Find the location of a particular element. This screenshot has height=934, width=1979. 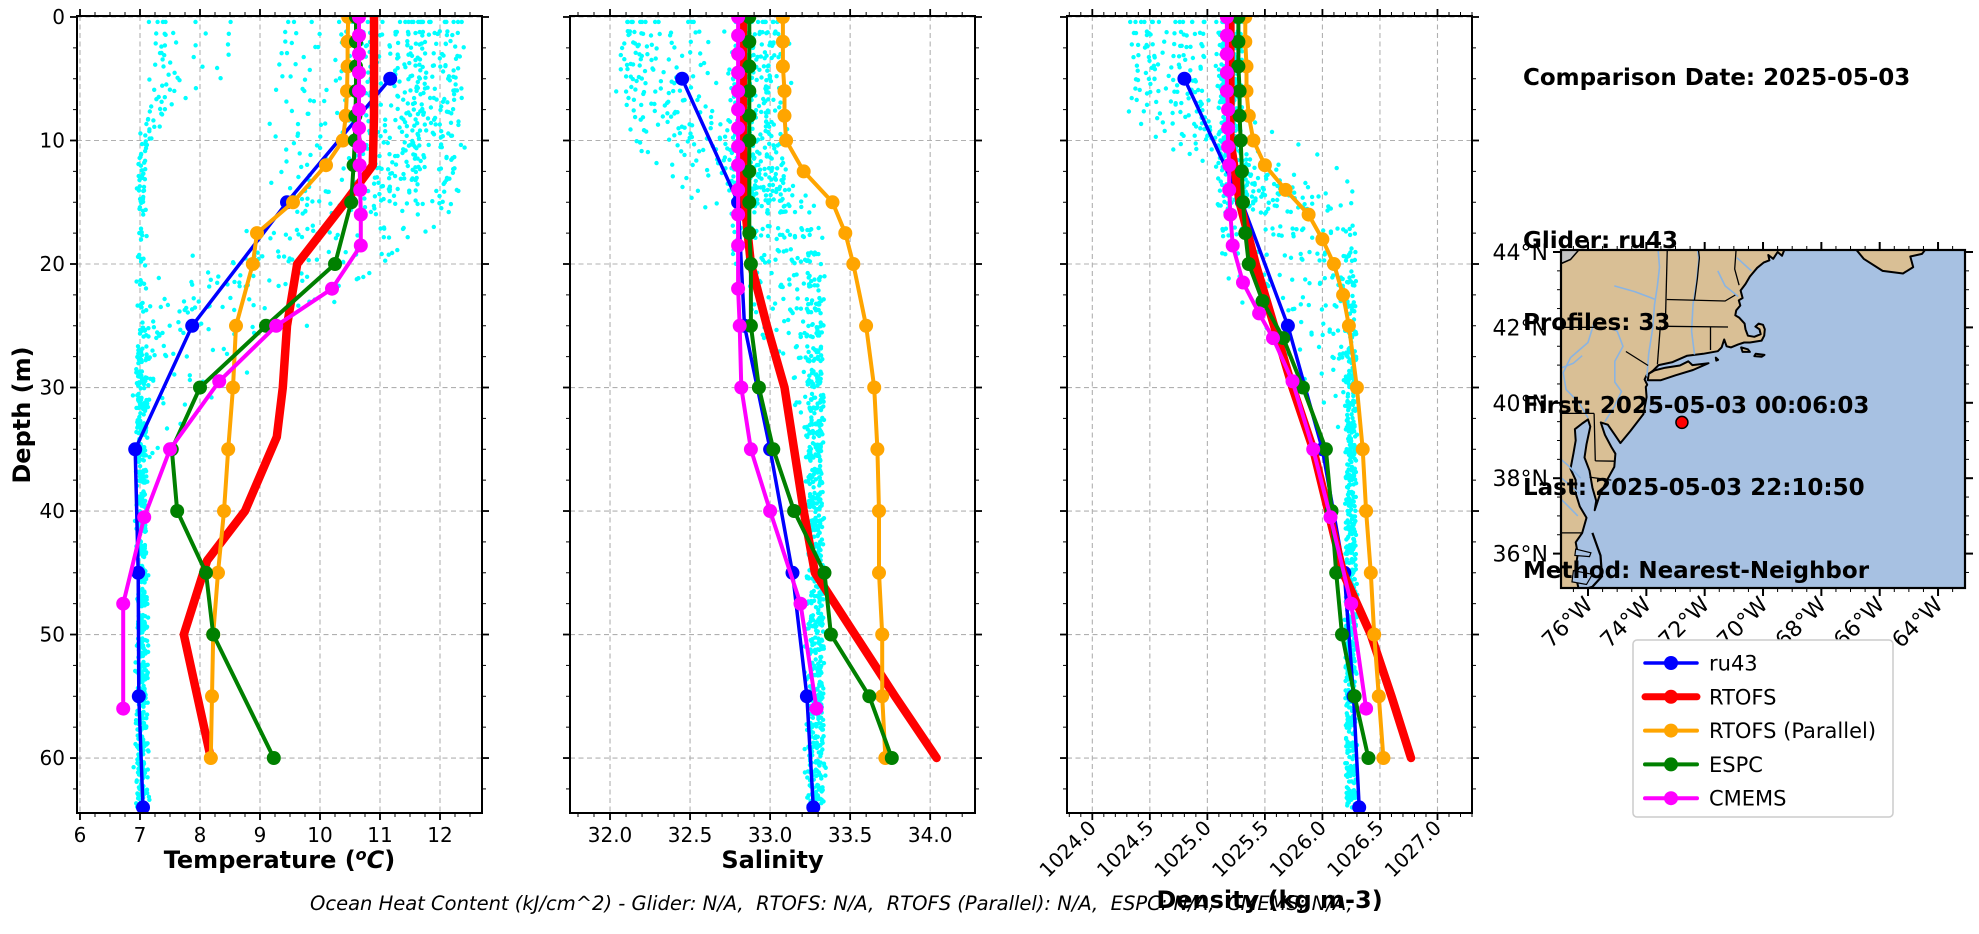

legend-box: ru43 RTOFS RTOFS (Parallel) ESPC CMEMS is located at coordinates (1763, 728).